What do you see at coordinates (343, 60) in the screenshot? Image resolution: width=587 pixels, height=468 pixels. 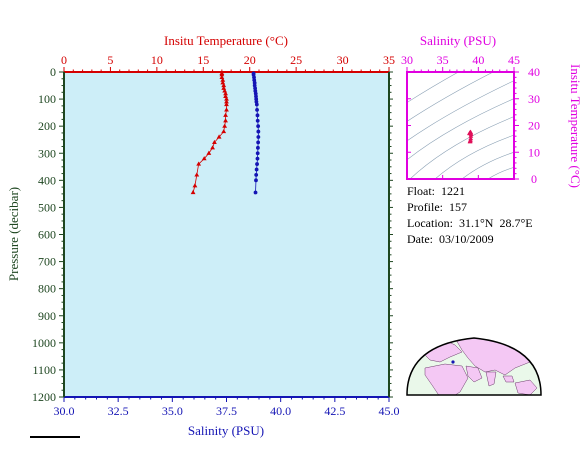 I see `temperature-tick-label: 30` at bounding box center [343, 60].